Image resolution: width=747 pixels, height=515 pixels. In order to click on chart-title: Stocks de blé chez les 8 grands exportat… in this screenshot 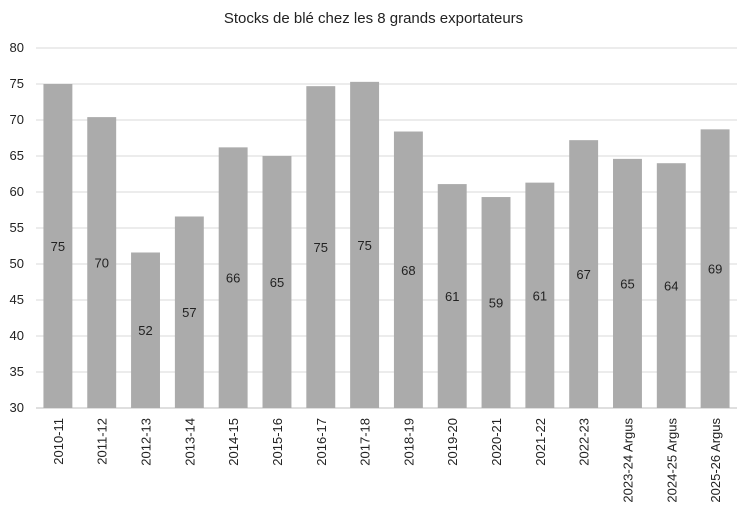, I will do `click(373, 18)`.